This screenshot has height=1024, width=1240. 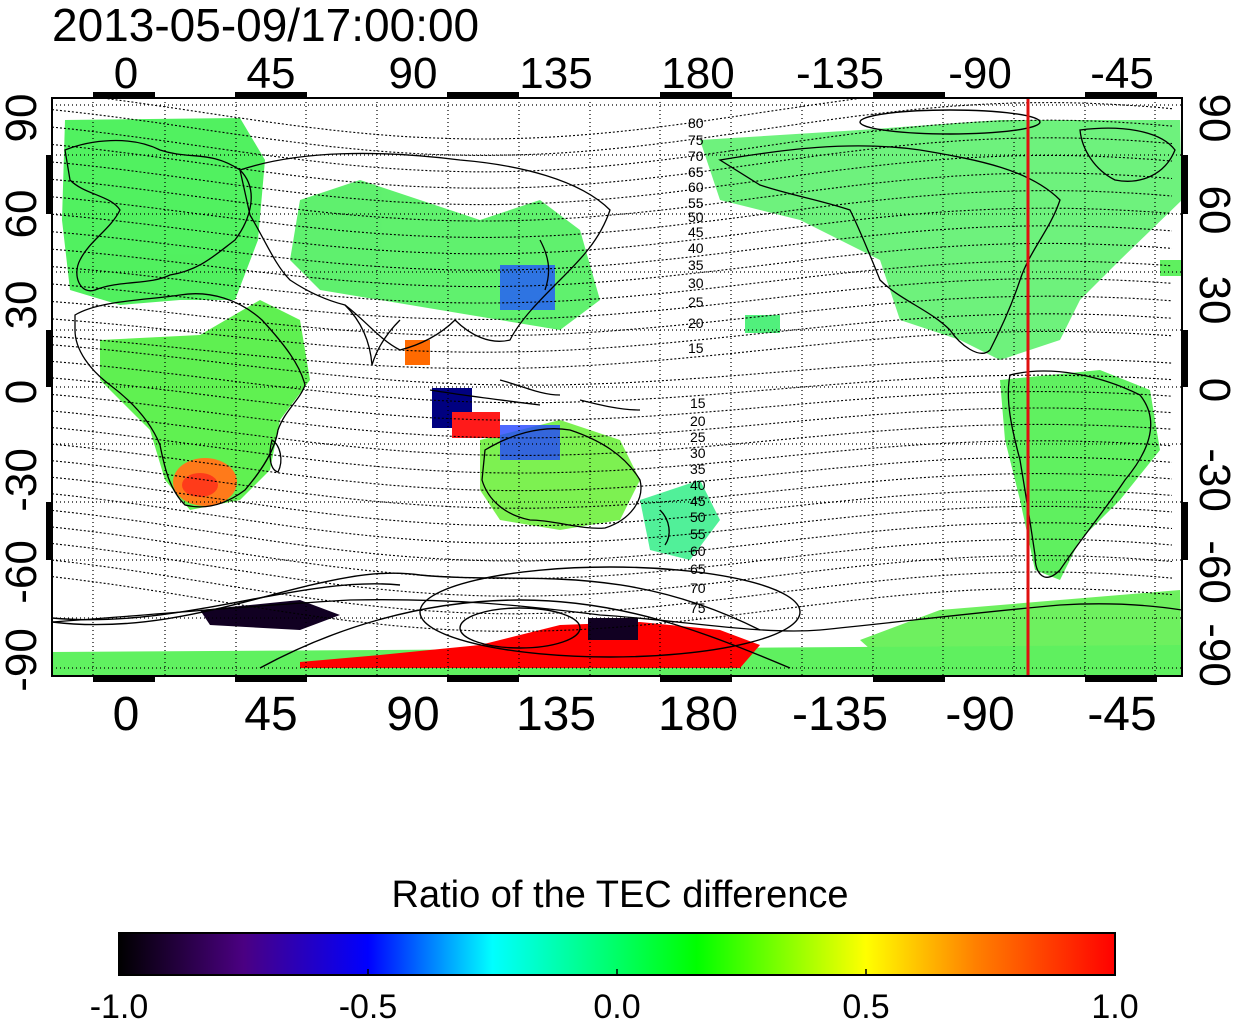 I want to click on colorbar-tick-labels: -1.0 -0.5 0.0 0.5 1.0, so click(x=614, y=1006).